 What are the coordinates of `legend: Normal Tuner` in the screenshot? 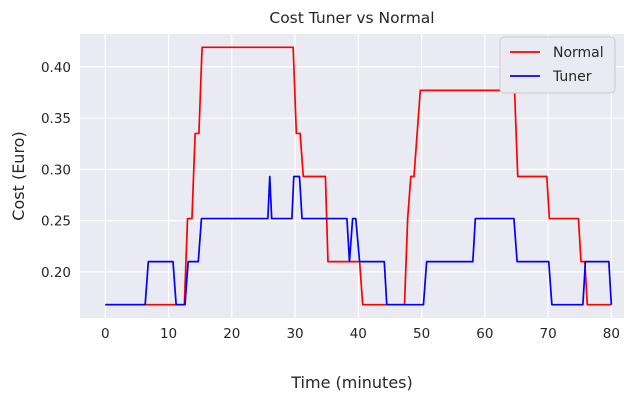 It's located at (557, 65).